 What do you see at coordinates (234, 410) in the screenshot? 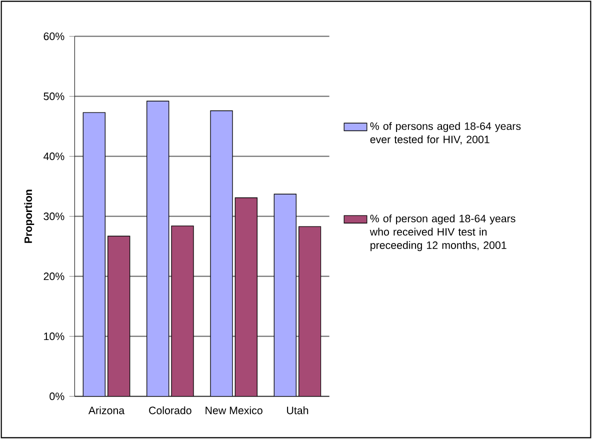
I see `x-tick-label: New Mexico` at bounding box center [234, 410].